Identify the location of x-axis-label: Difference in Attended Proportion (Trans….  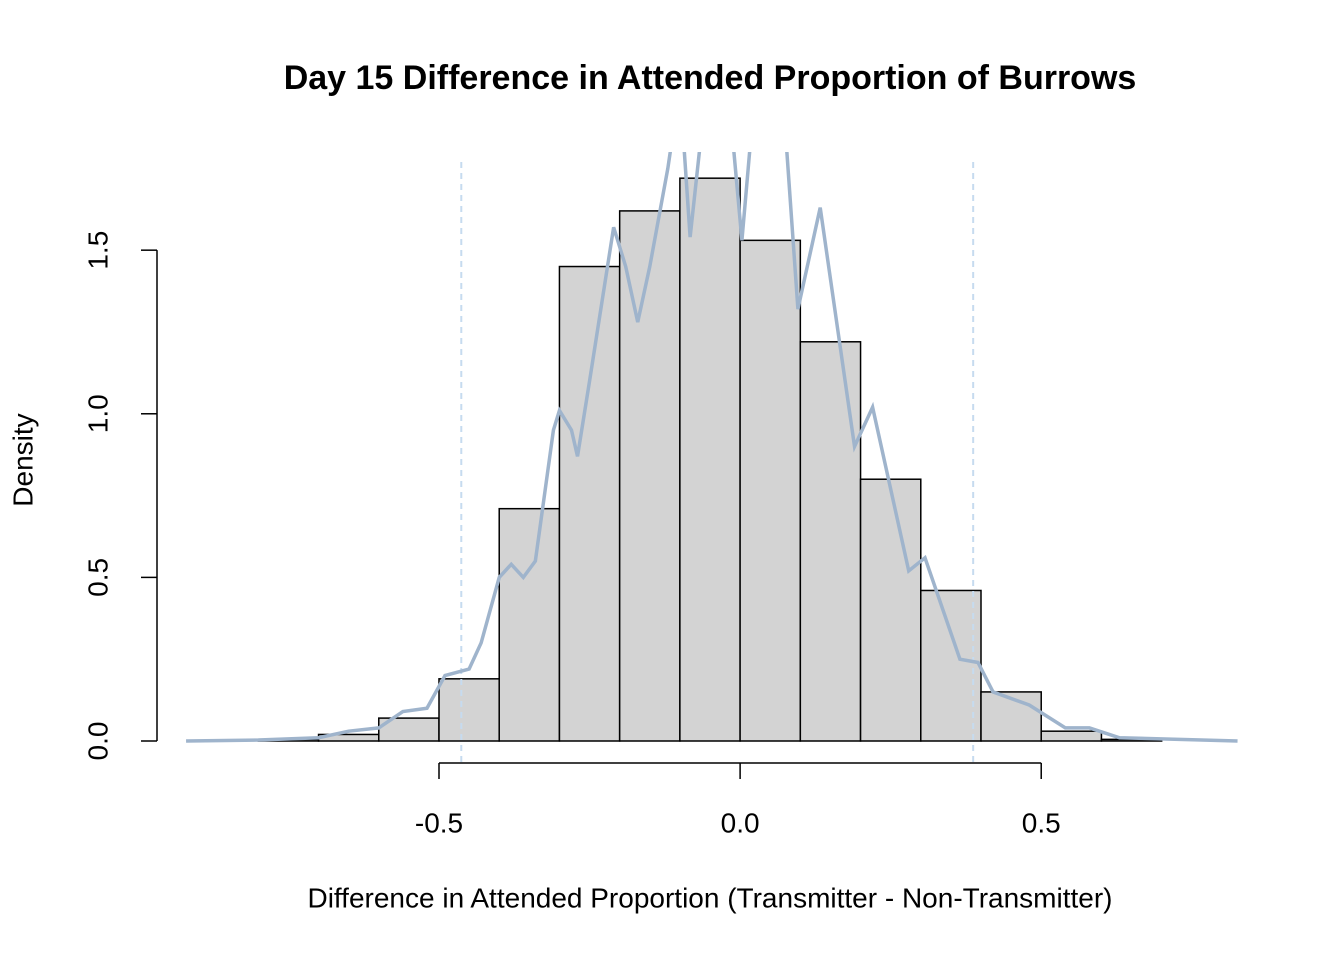
(709, 897).